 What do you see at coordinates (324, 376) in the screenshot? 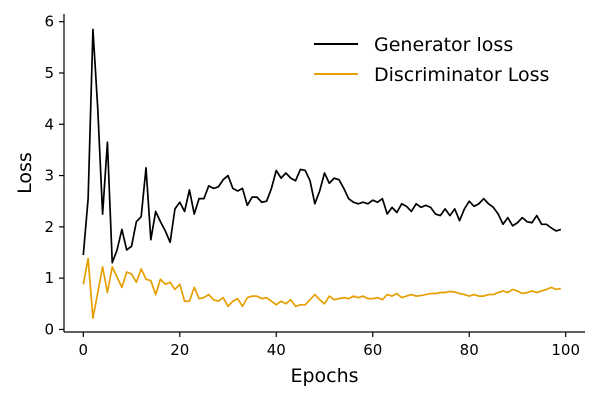
I see `x-axis-title: Epochs` at bounding box center [324, 376].